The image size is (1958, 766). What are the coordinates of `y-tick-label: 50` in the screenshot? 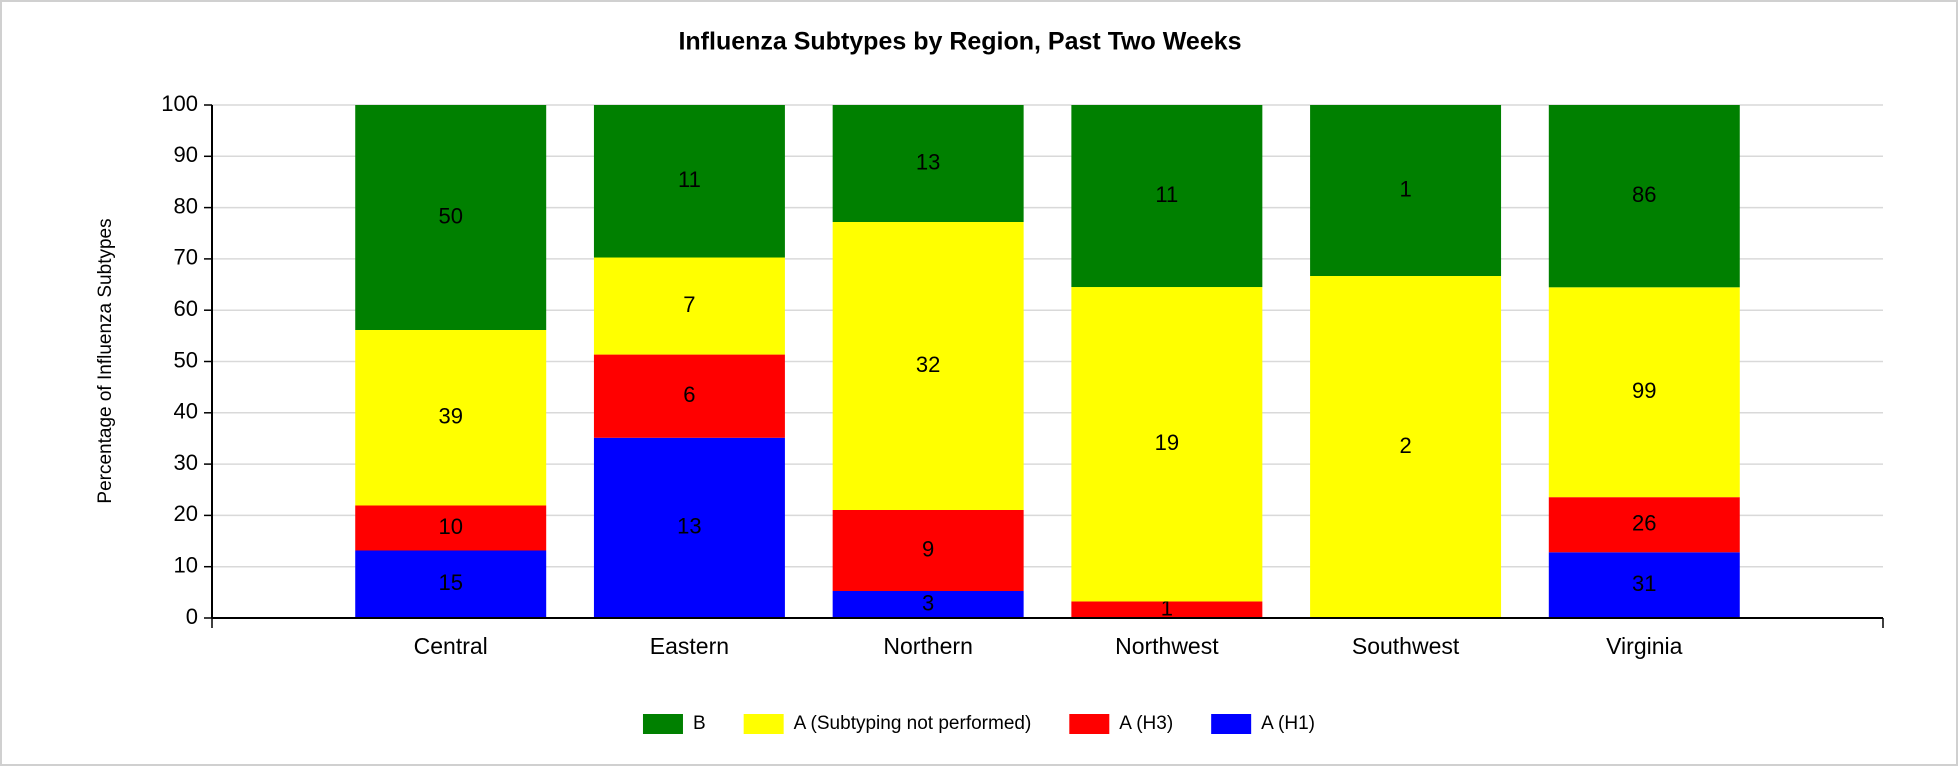 It's located at (186, 359).